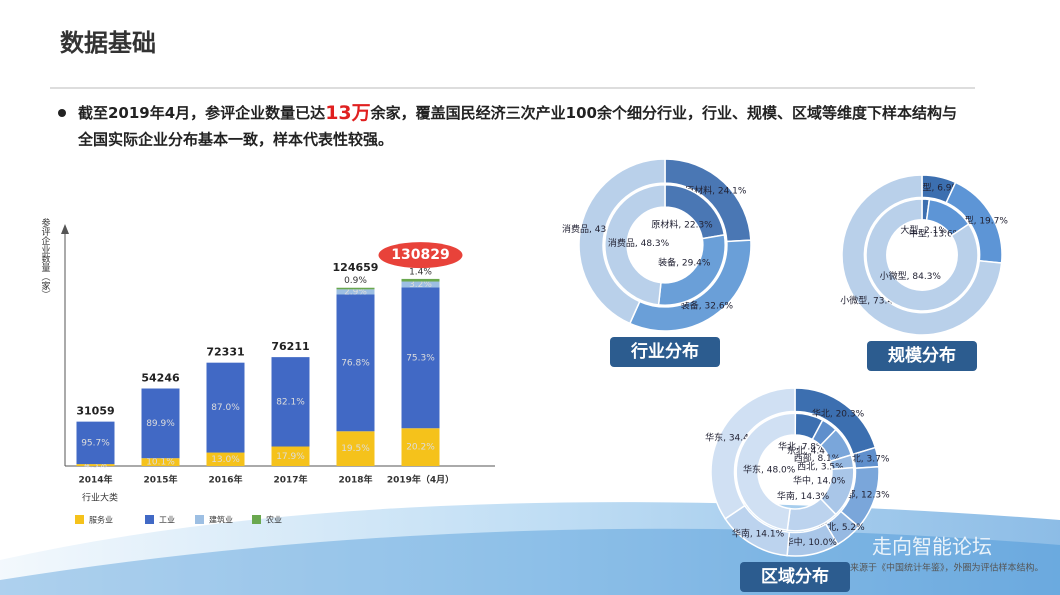 This screenshot has width=1060, height=595. I want to click on highlight, so click(420, 255).